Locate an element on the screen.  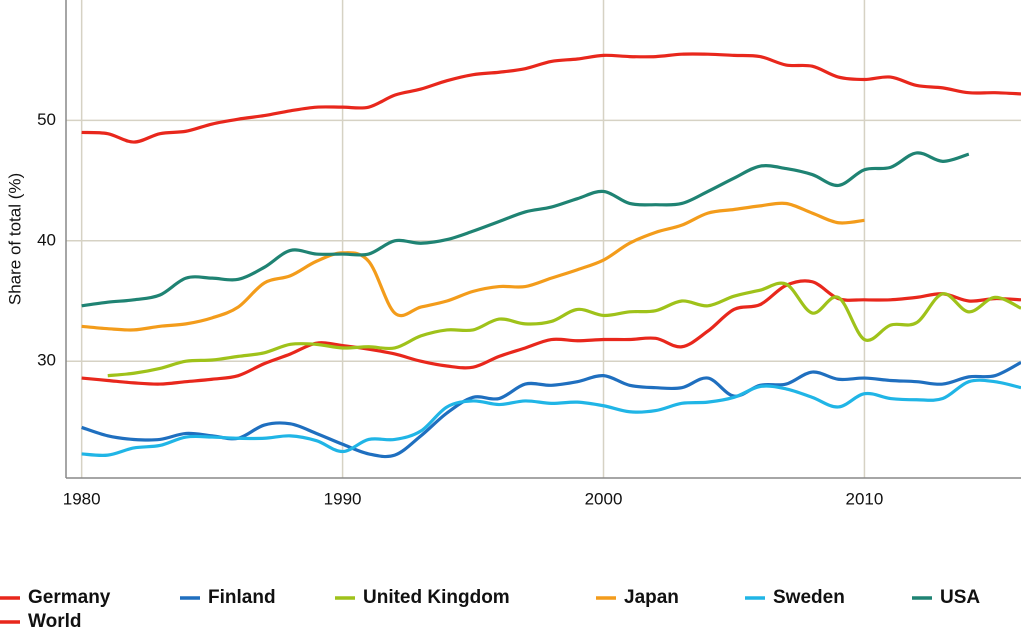
x-tick-label: 2000 is located at coordinates (604, 498).